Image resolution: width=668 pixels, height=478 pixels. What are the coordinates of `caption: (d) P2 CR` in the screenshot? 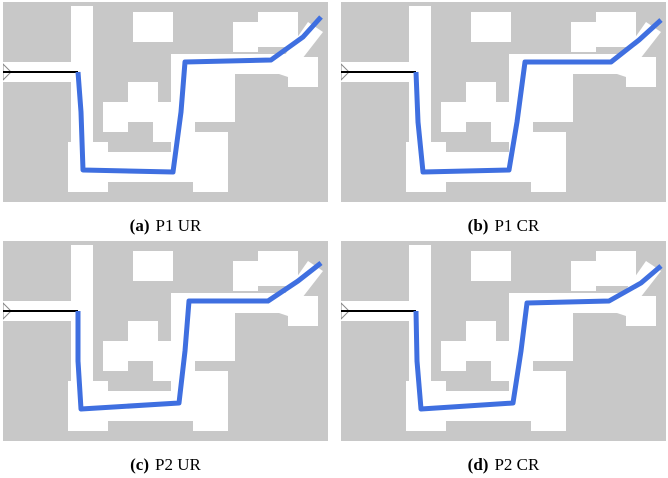 It's located at (503, 465).